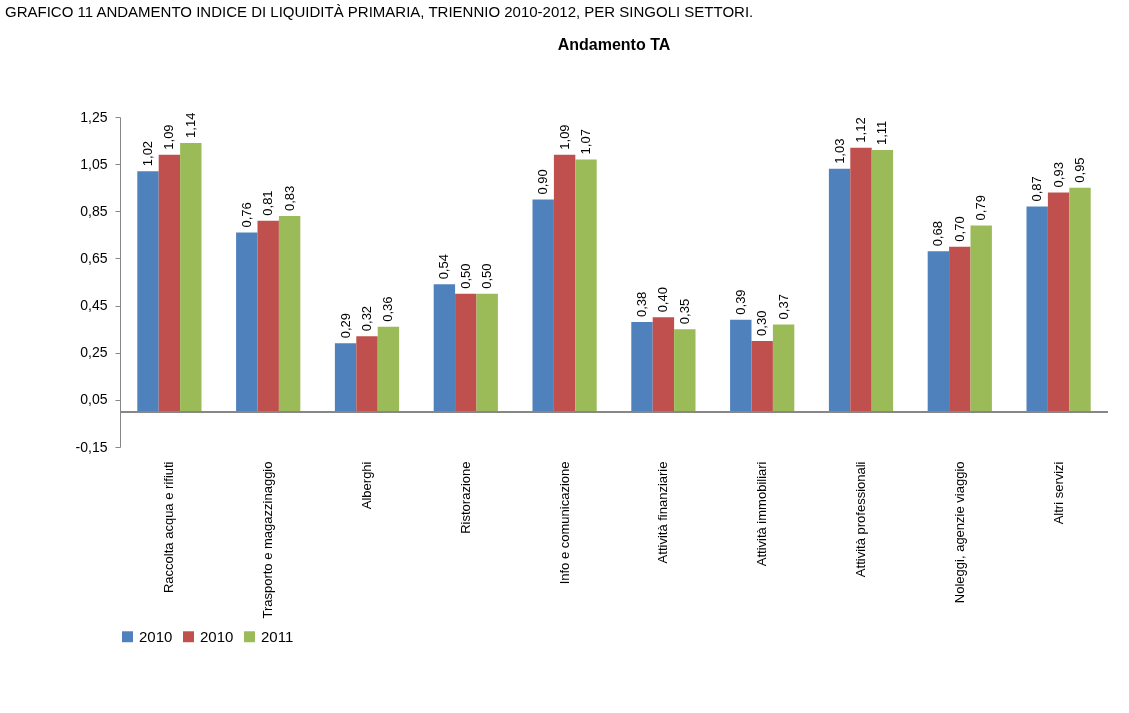  I want to click on data-label: 0,35, so click(684, 311).